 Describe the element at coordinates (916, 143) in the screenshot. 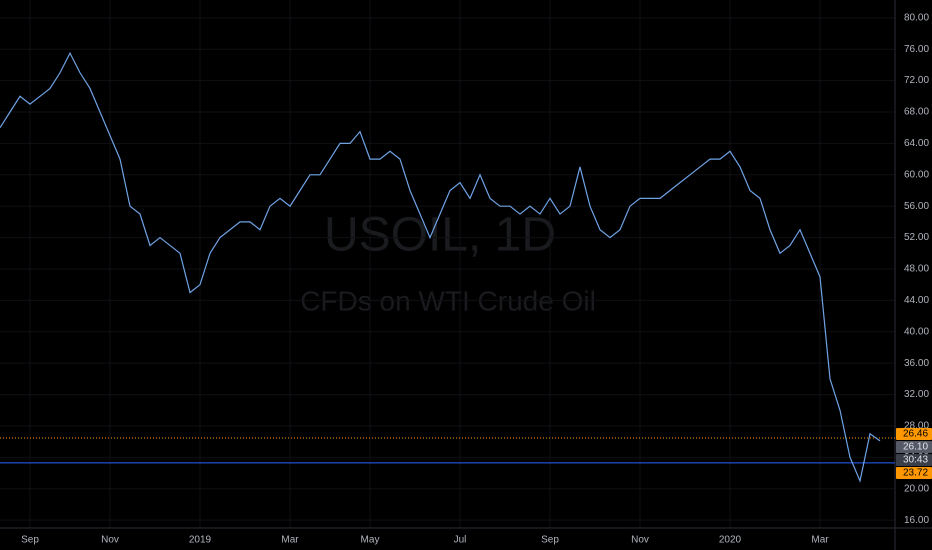

I see `y-tick-label: 64.00` at that location.